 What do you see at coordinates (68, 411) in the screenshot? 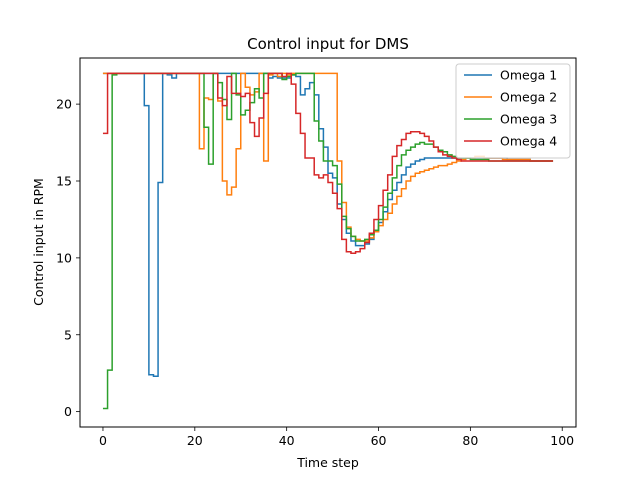
I see `y-tick-label: 0` at bounding box center [68, 411].